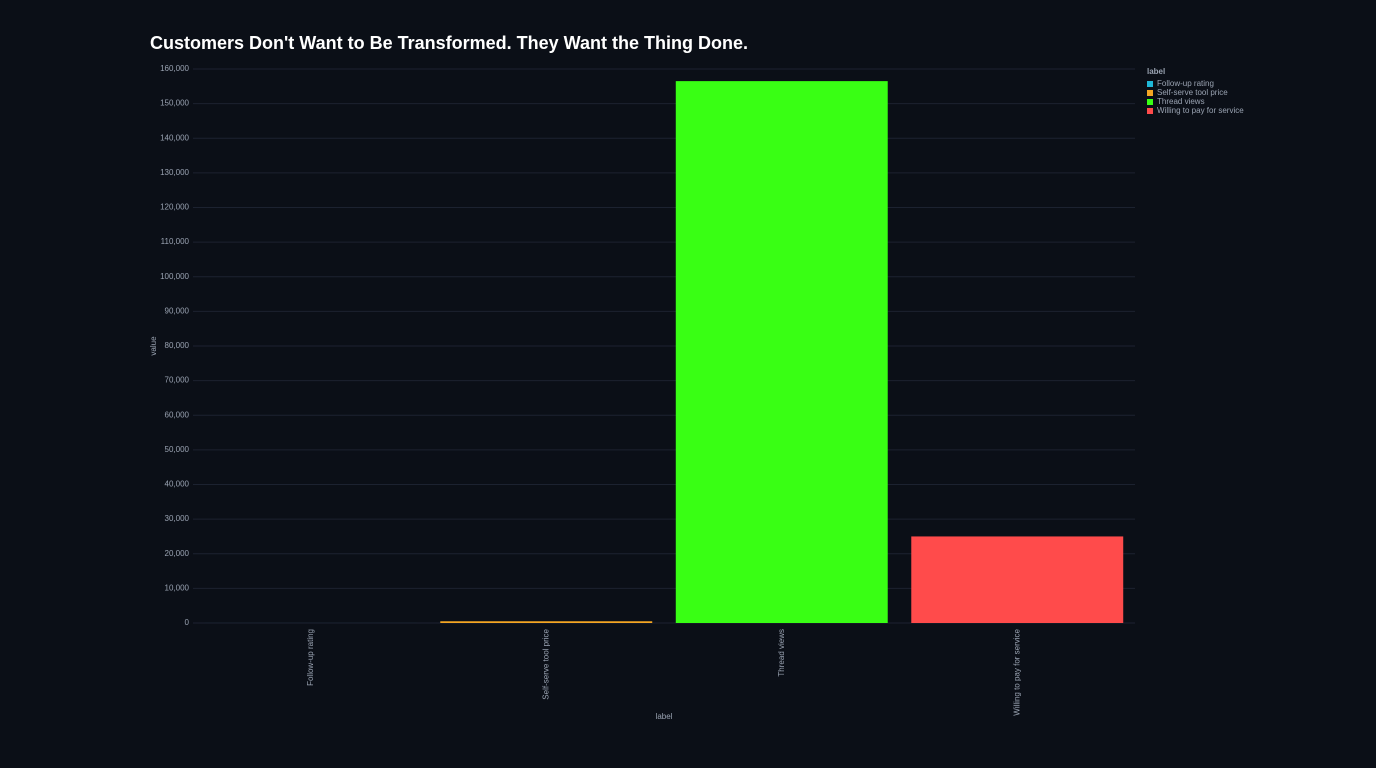 Image resolution: width=1376 pixels, height=768 pixels. Describe the element at coordinates (545, 663) in the screenshot. I see `x-tick-label: Self-serve tool price` at that location.